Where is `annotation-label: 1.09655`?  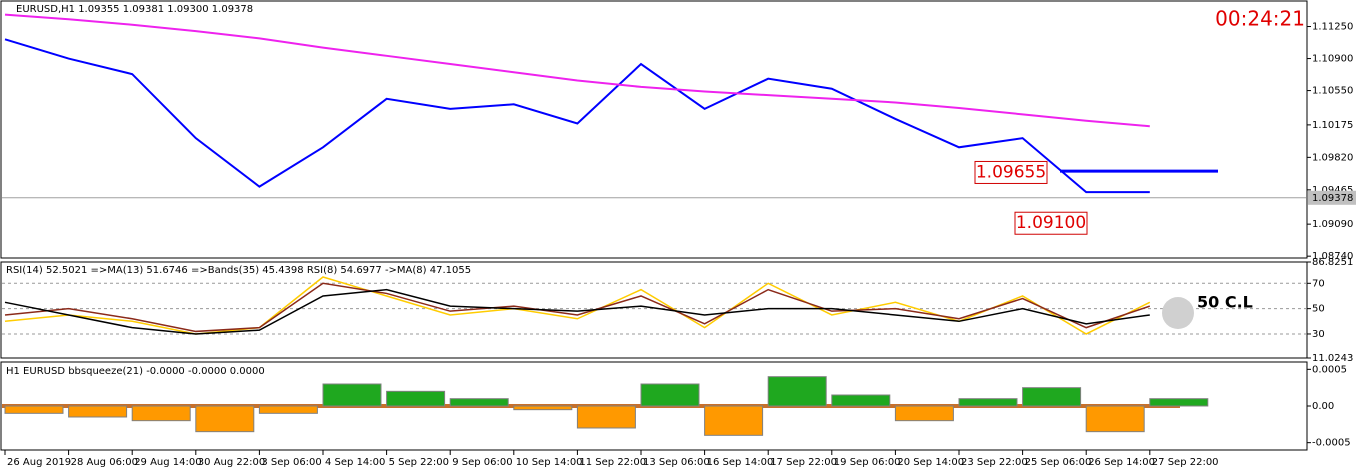 annotation-label: 1.09655 is located at coordinates (1011, 172).